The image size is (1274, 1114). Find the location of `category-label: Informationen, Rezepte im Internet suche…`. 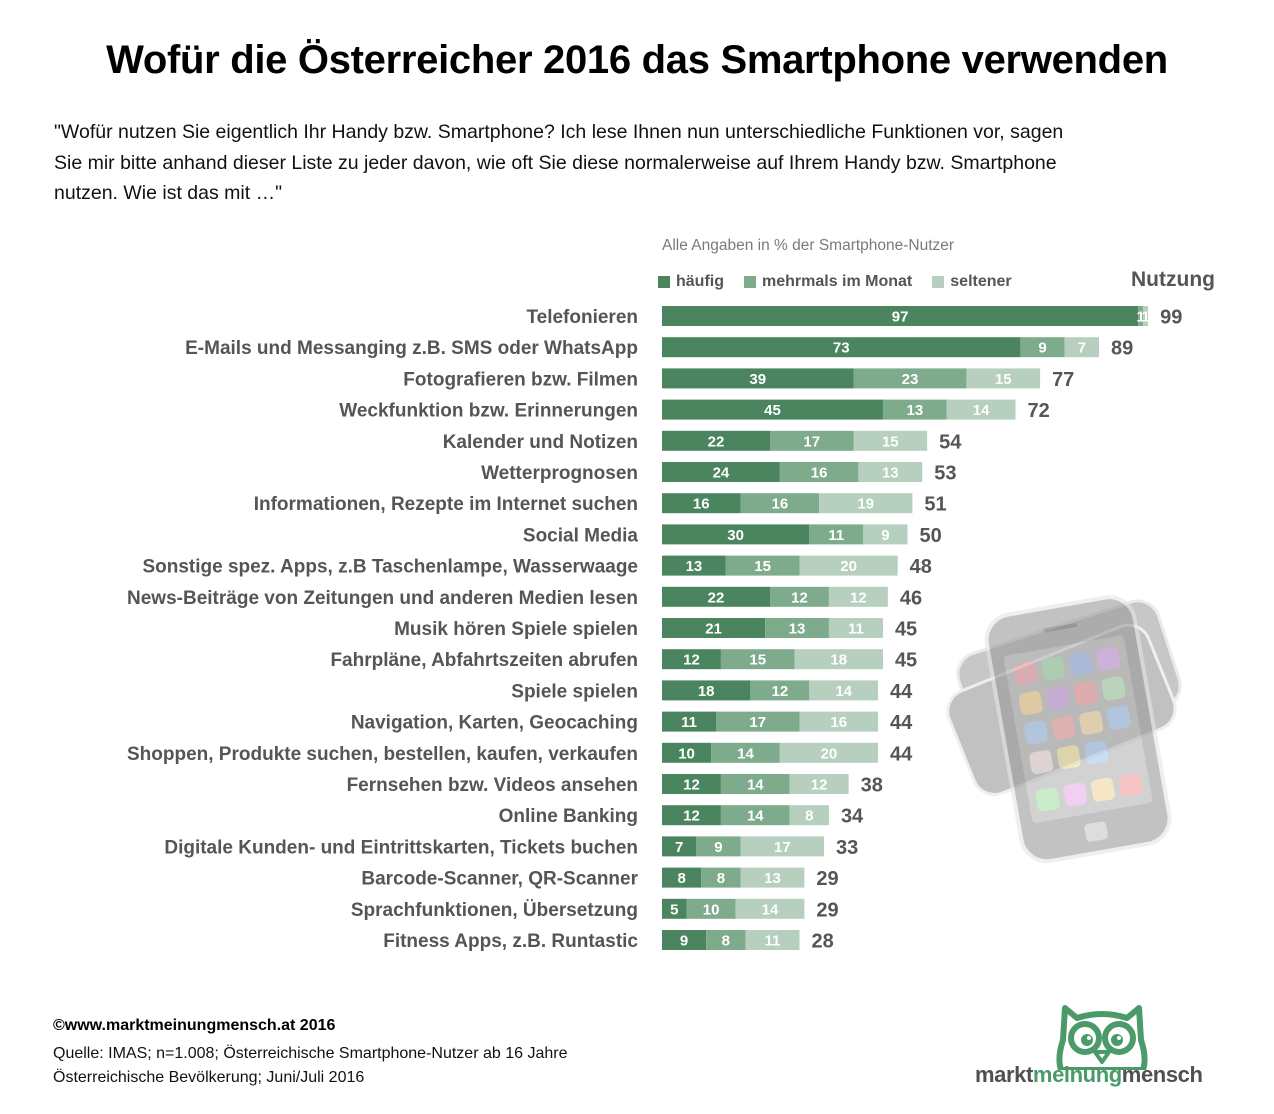

category-label: Informationen, Rezepte im Internet suche… is located at coordinates (446, 504).